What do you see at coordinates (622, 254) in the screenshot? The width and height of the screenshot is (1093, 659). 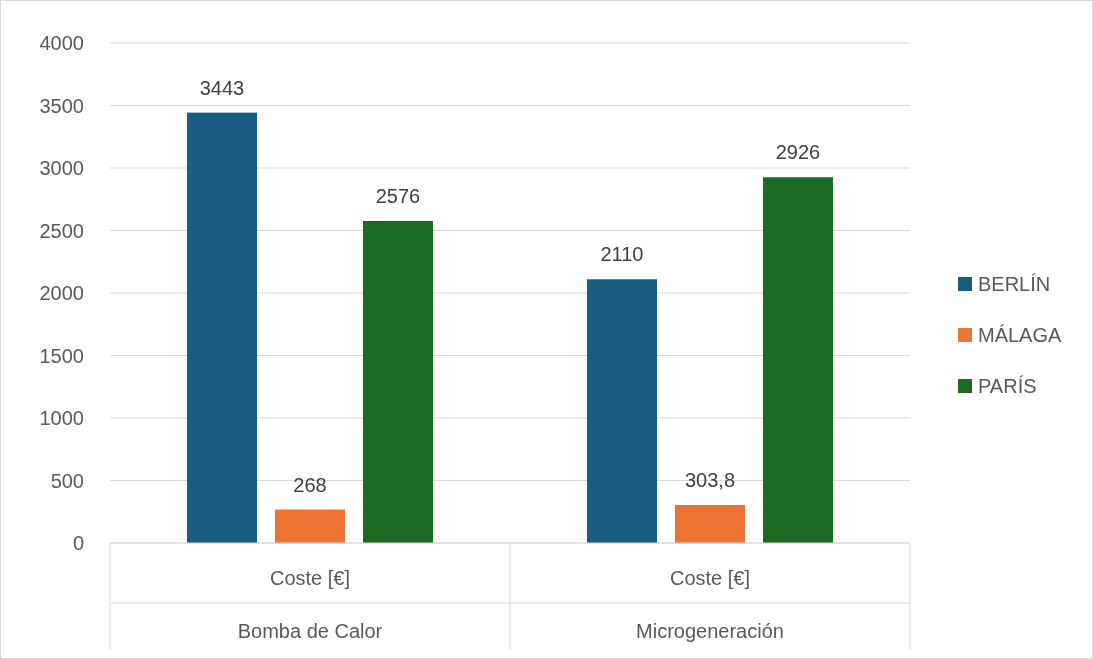 I see `data-label: 2110` at bounding box center [622, 254].